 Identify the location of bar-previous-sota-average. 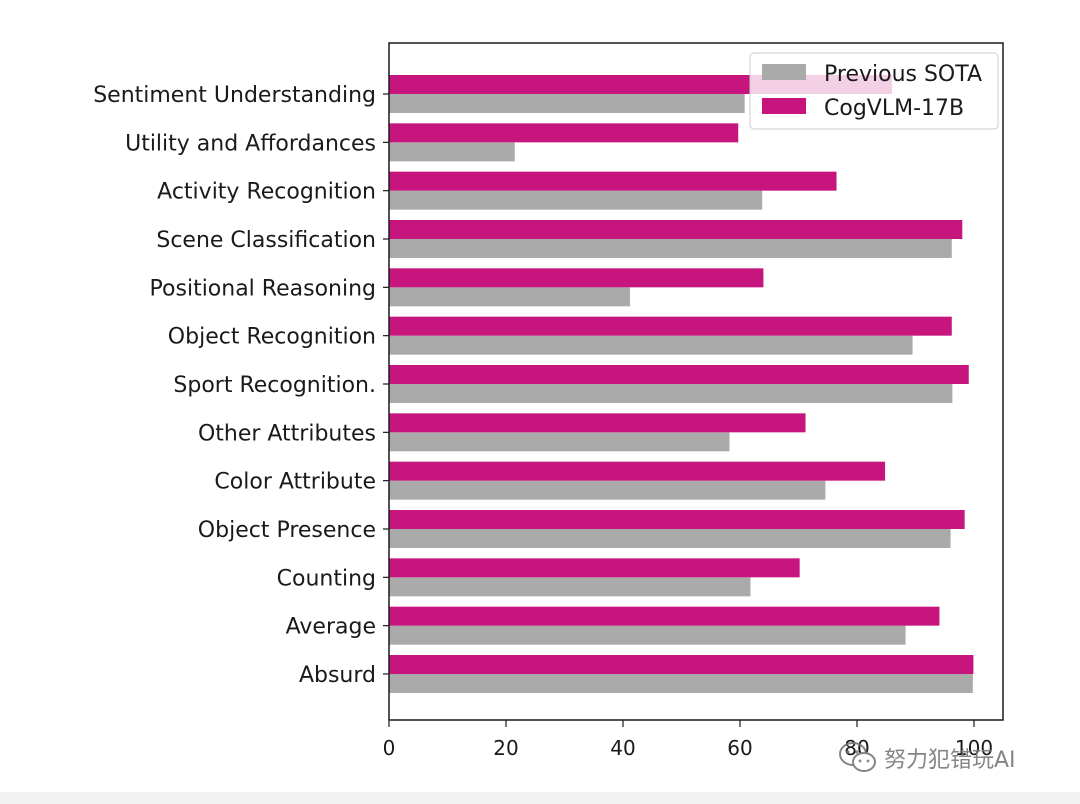
(647, 635).